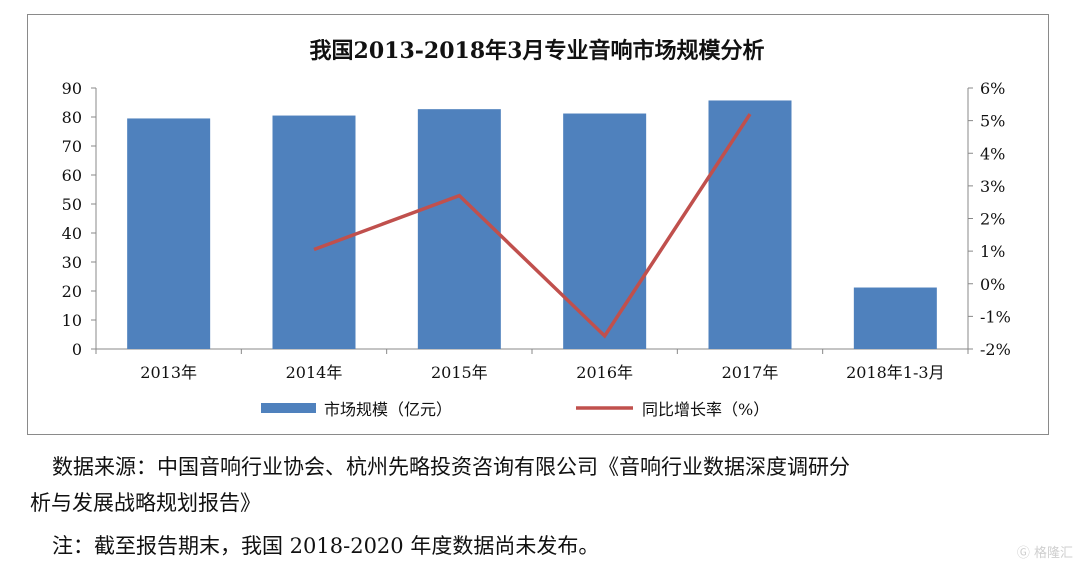  What do you see at coordinates (995, 316) in the screenshot?
I see `right-tick-label: -1%` at bounding box center [995, 316].